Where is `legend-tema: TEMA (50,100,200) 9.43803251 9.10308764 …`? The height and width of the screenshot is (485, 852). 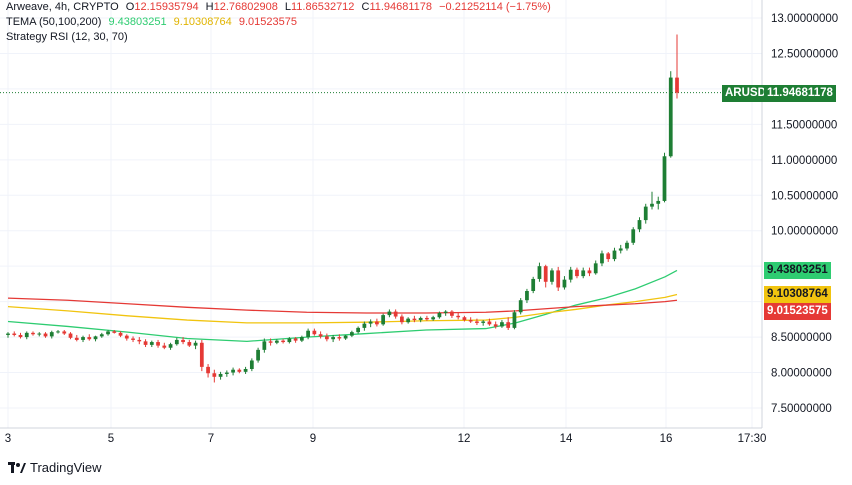 legend-tema: TEMA (50,100,200) 9.43803251 9.10308764 … is located at coordinates (153, 22).